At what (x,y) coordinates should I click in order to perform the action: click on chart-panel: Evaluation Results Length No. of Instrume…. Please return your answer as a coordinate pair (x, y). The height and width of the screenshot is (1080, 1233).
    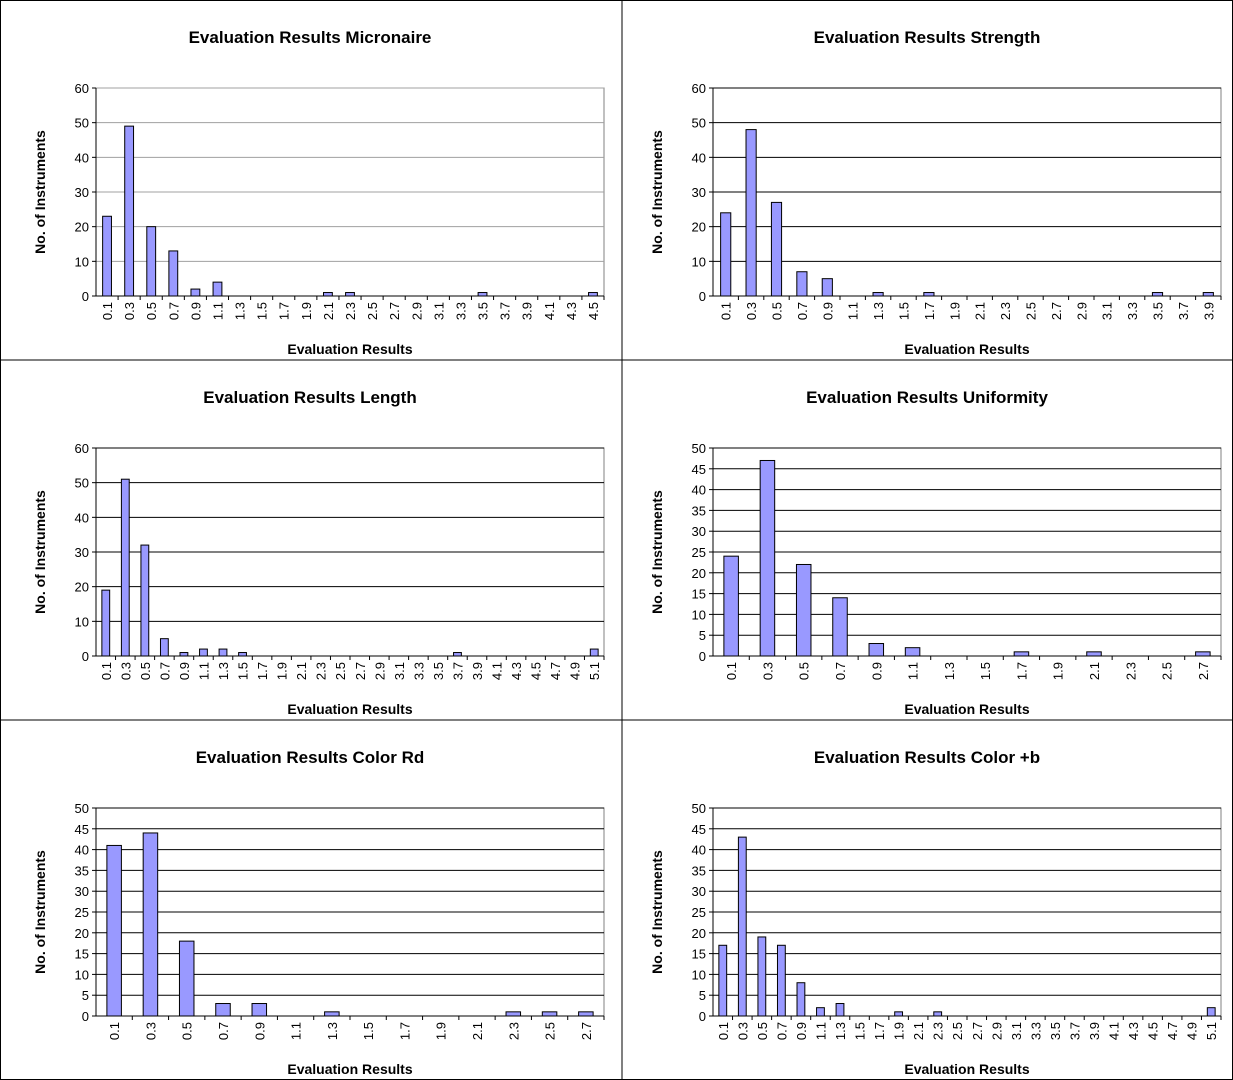
    Looking at the image, I should click on (318, 552).